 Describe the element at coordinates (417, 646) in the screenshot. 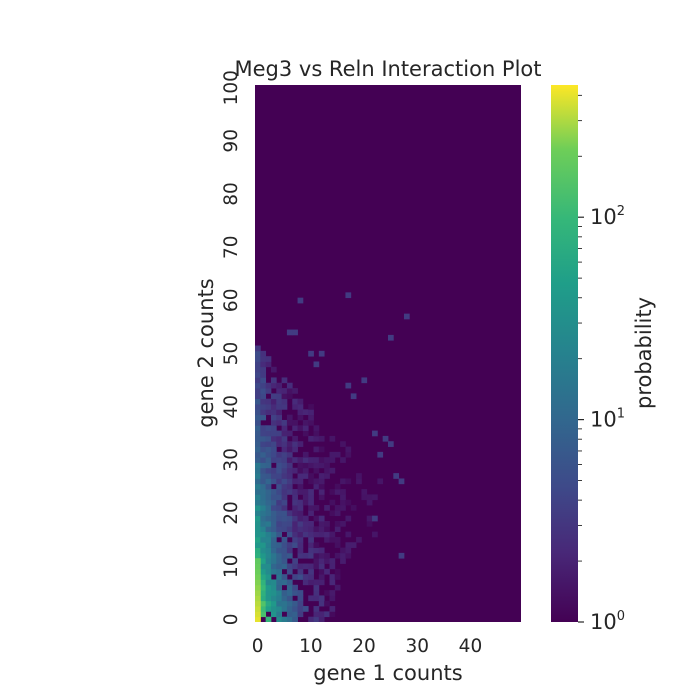

I see `x-tick-label: 30` at that location.